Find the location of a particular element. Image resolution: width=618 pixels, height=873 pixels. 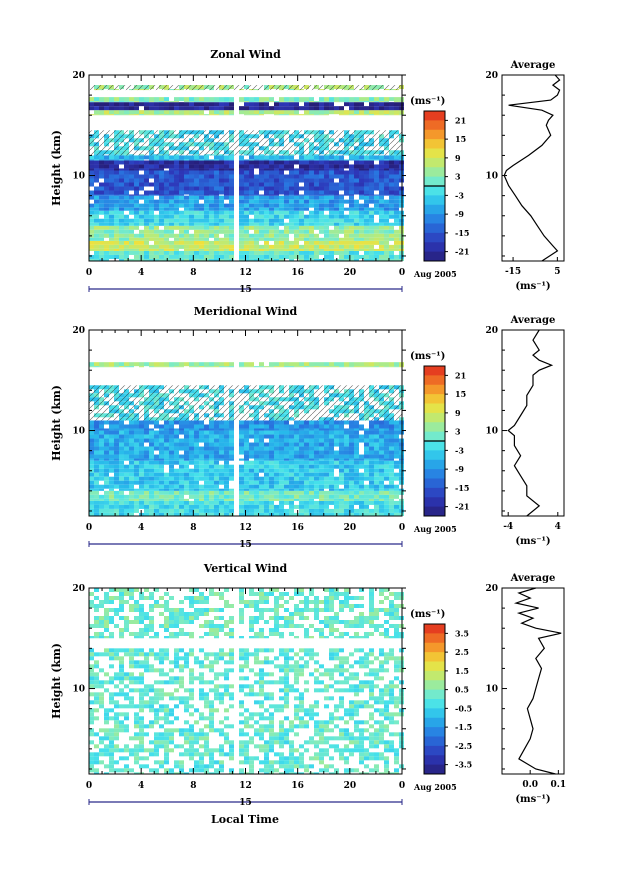

colorbar-tick-label: 3 is located at coordinates (458, 432).